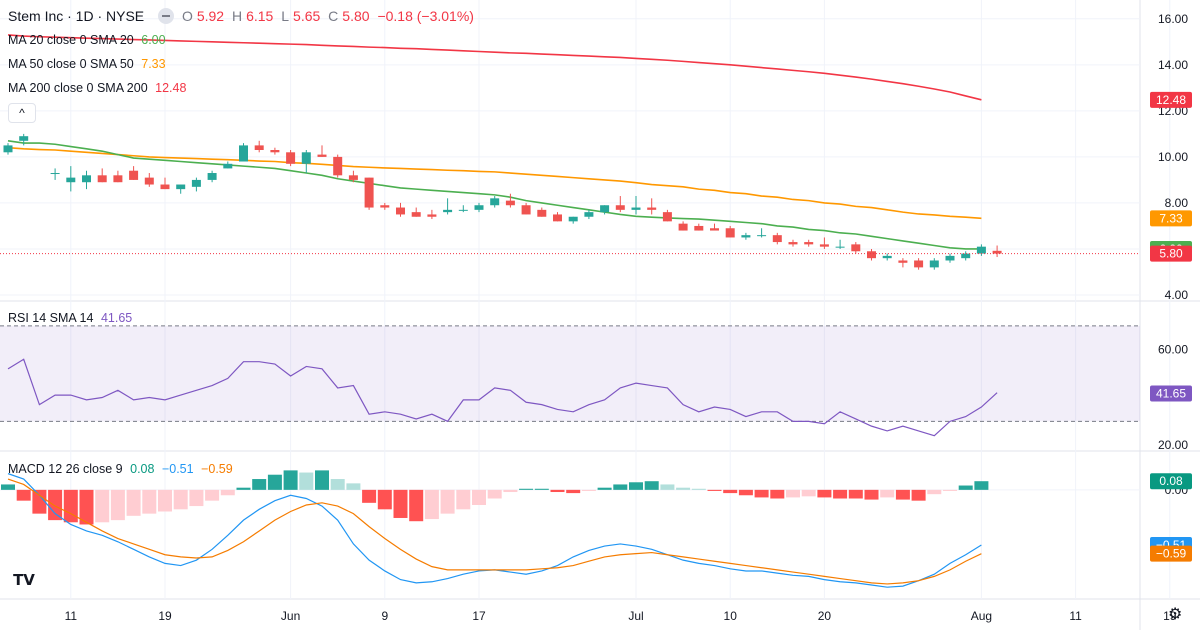 This screenshot has width=1200, height=630. What do you see at coordinates (1173, 445) in the screenshot?
I see `rsi-axis-label: 20.00` at bounding box center [1173, 445].